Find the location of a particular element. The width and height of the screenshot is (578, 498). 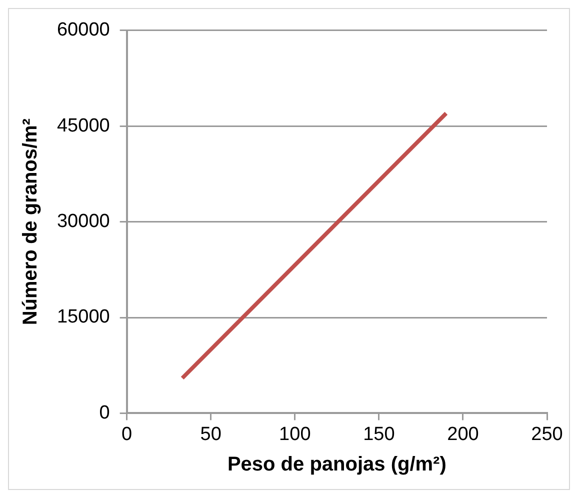

y-tick-label: 0 is located at coordinates (104, 413).